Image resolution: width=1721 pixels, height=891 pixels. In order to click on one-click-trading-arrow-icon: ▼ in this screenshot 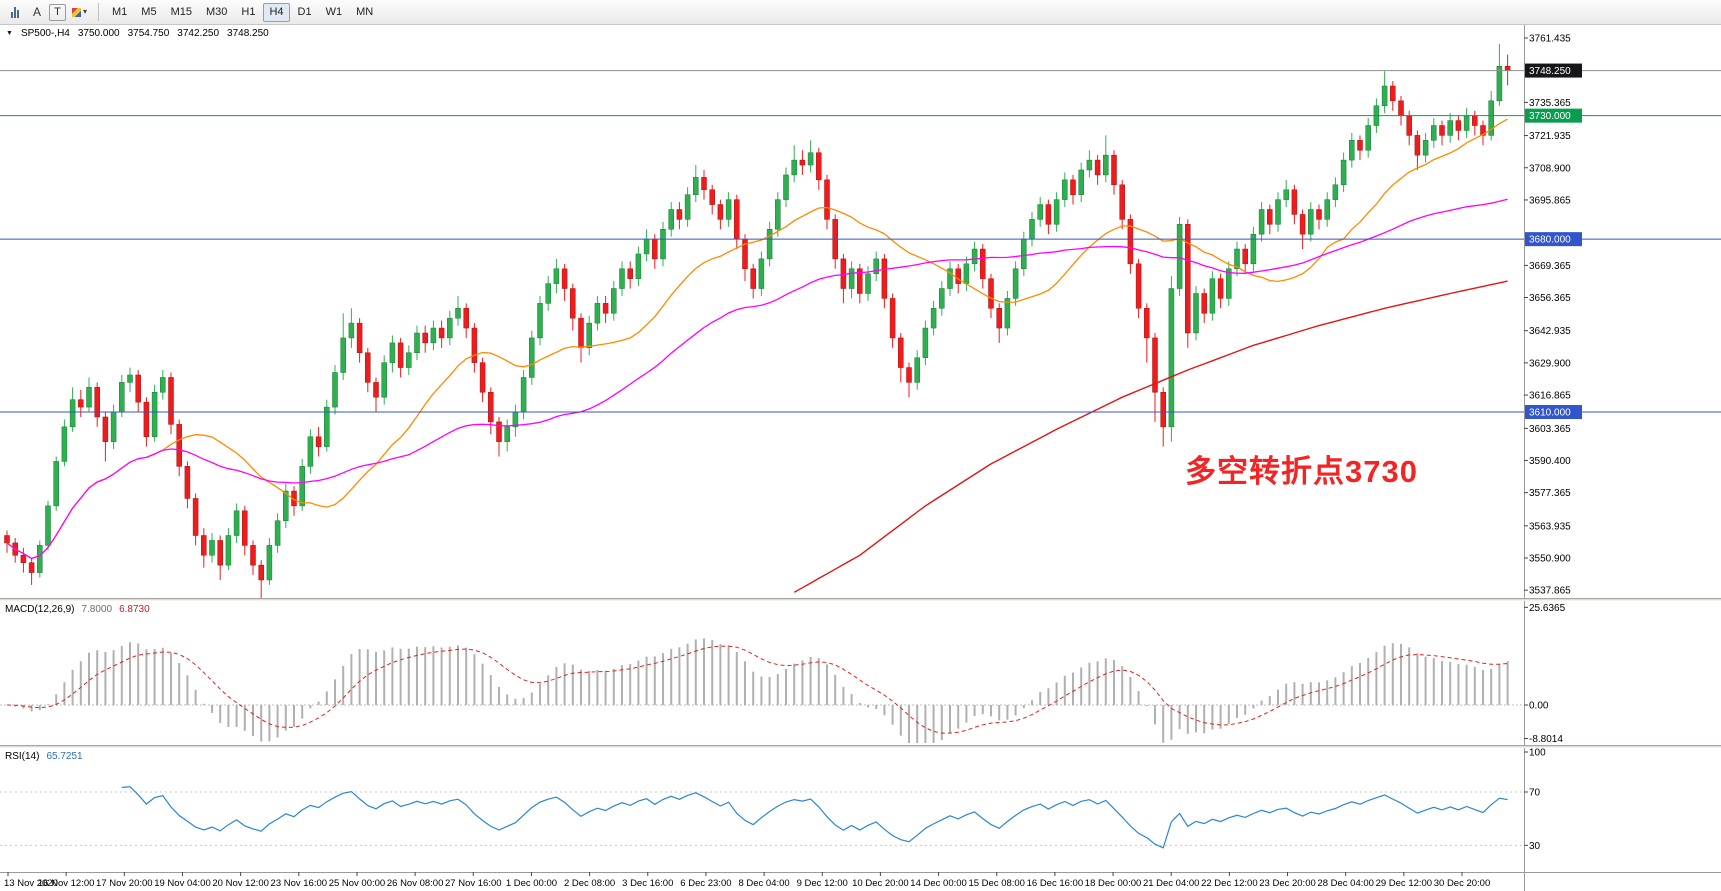, I will do `click(9, 33)`.